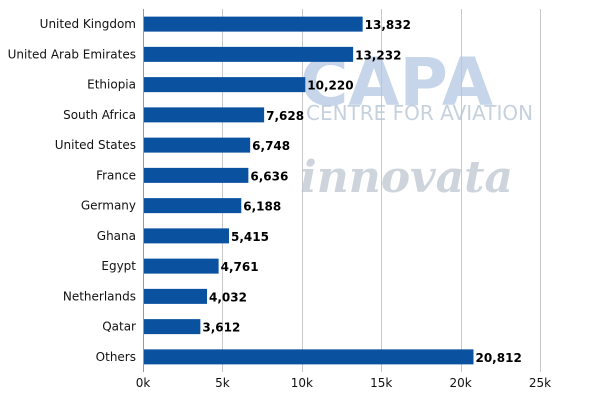 The width and height of the screenshot is (600, 400). I want to click on category-label: South Africa, so click(99, 115).